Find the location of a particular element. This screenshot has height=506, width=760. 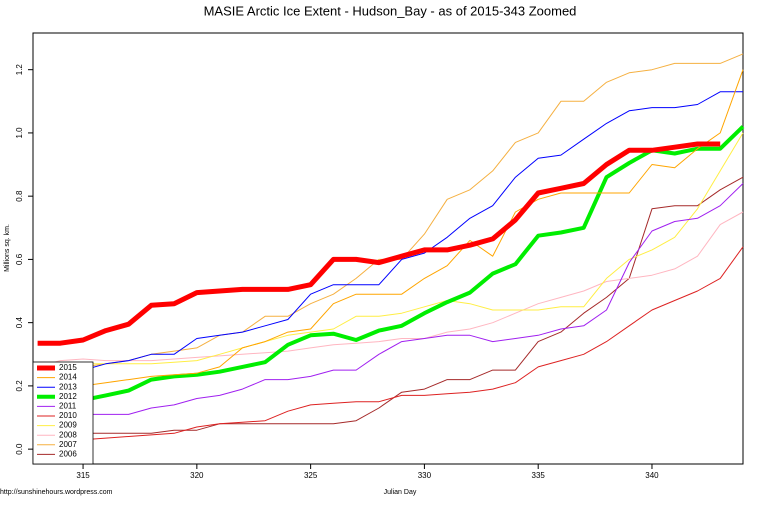

y-tick-label: 0.0 is located at coordinates (19, 449).